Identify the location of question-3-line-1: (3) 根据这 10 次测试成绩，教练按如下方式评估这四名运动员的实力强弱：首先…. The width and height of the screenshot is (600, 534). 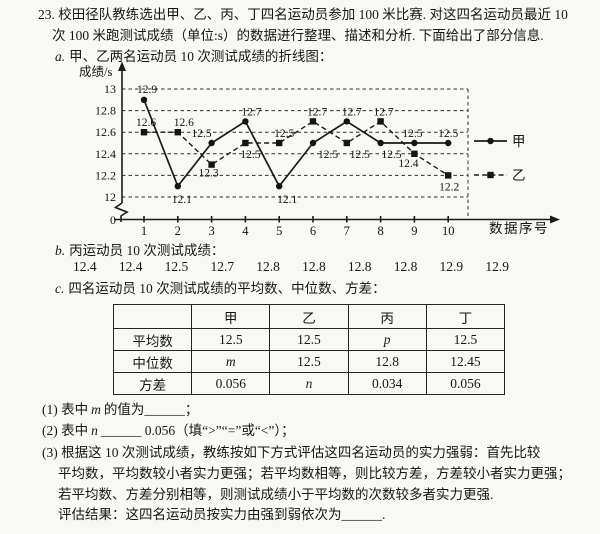
(291, 452).